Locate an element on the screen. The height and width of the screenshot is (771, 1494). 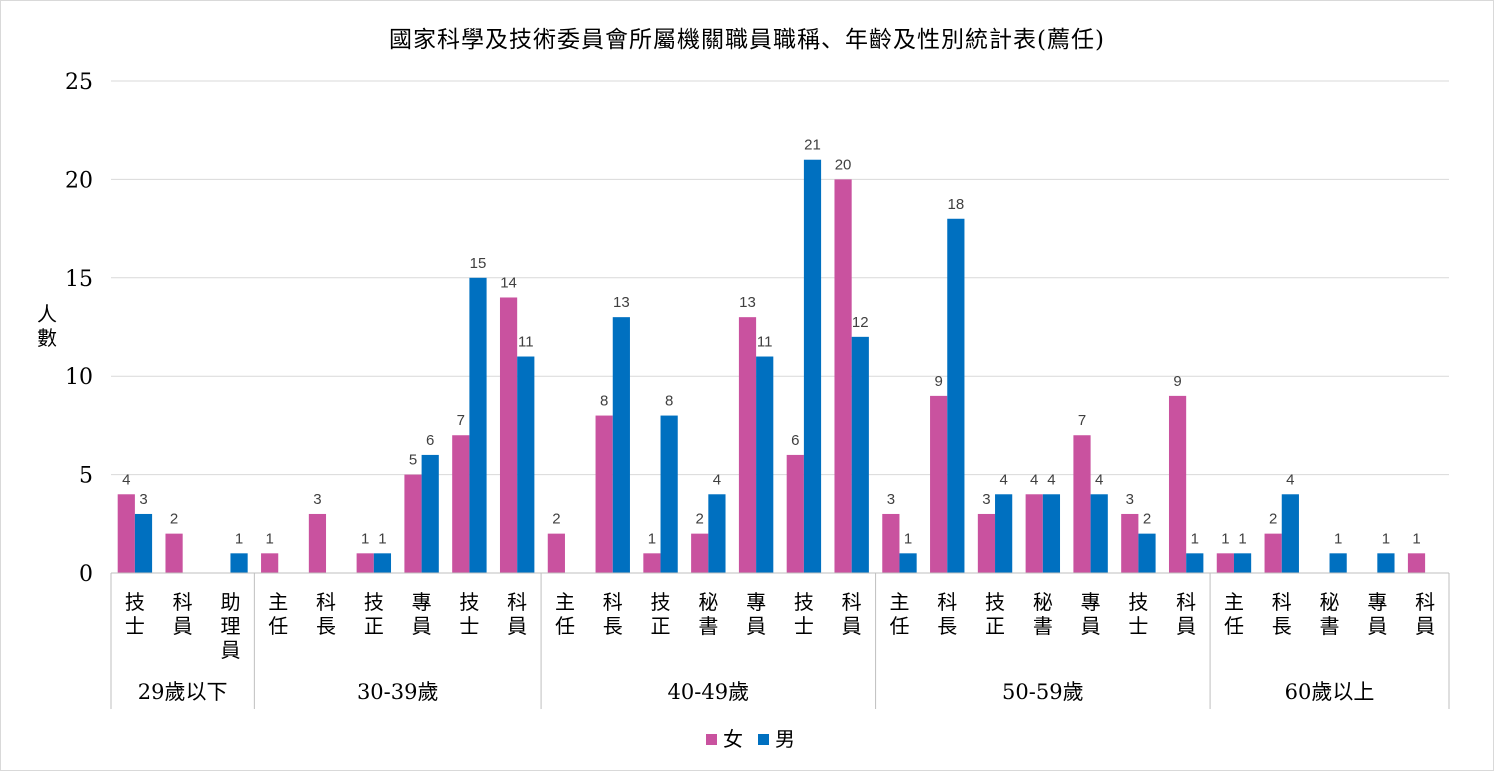
x-group-label: 60歲以上 is located at coordinates (1330, 692).